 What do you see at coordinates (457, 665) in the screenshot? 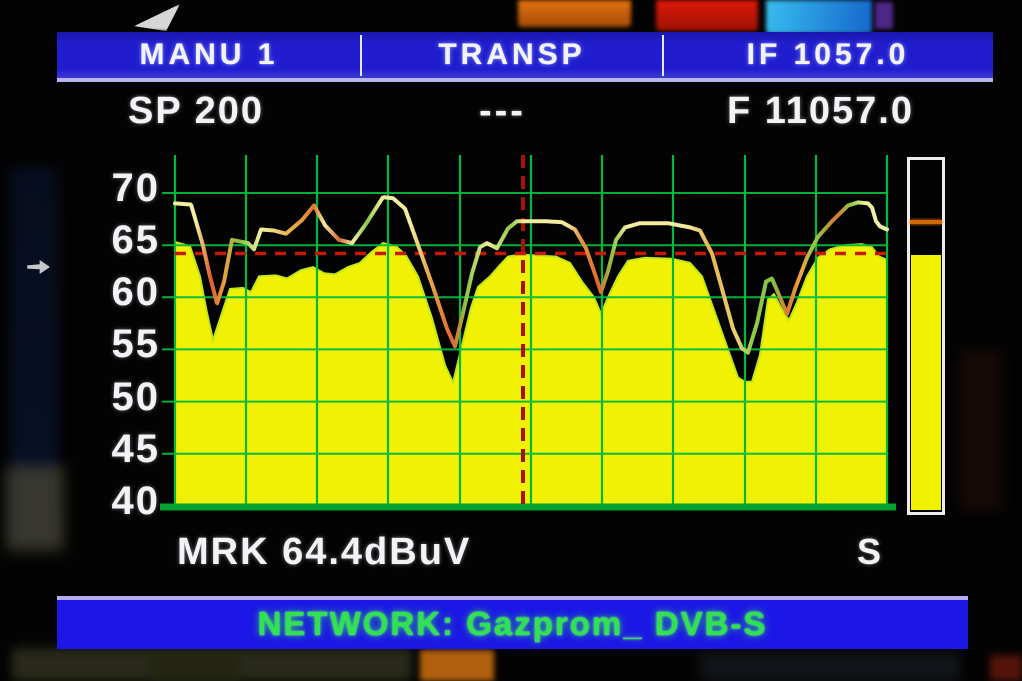
I see `background-orange-blob` at bounding box center [457, 665].